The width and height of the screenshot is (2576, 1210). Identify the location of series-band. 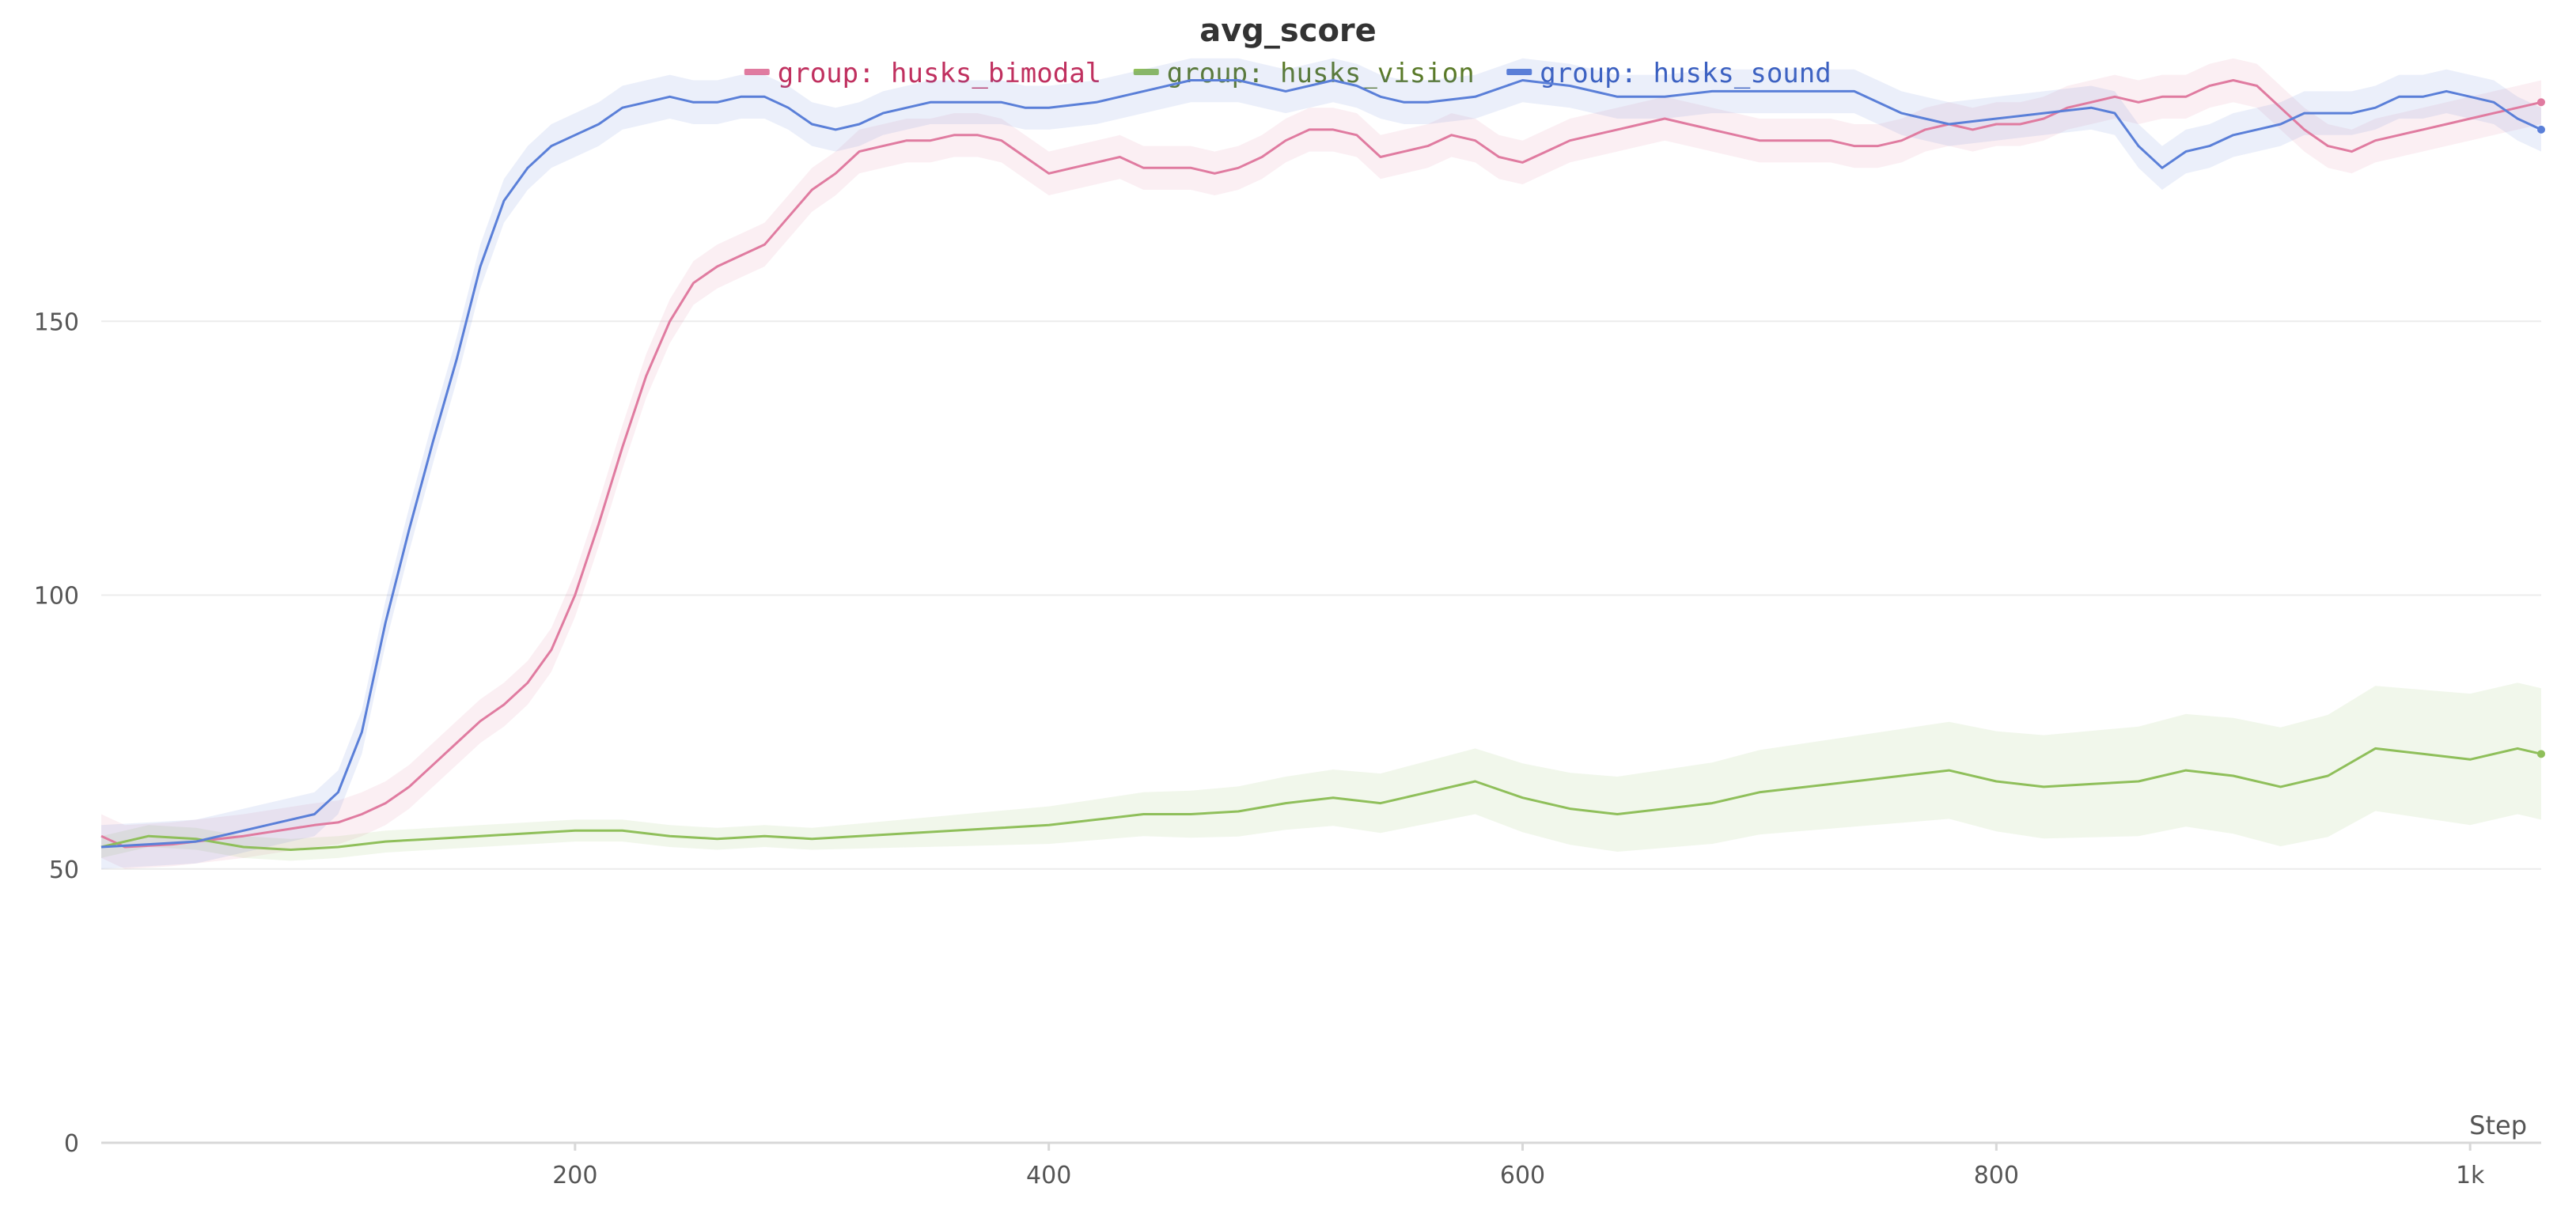
(1321, 772).